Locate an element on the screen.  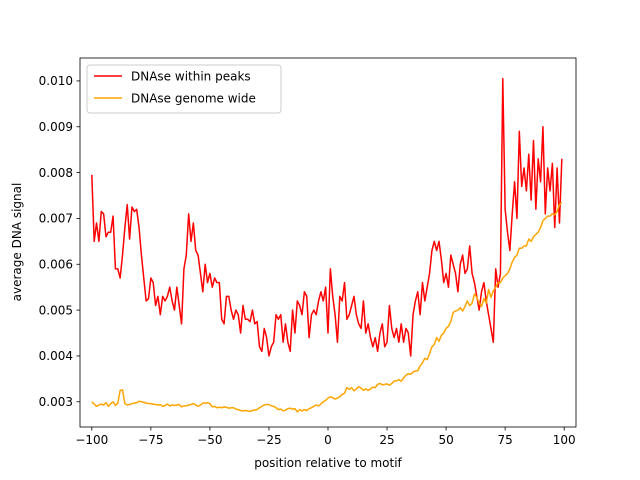
y-tick-label: 0.007 is located at coordinates (56, 219).